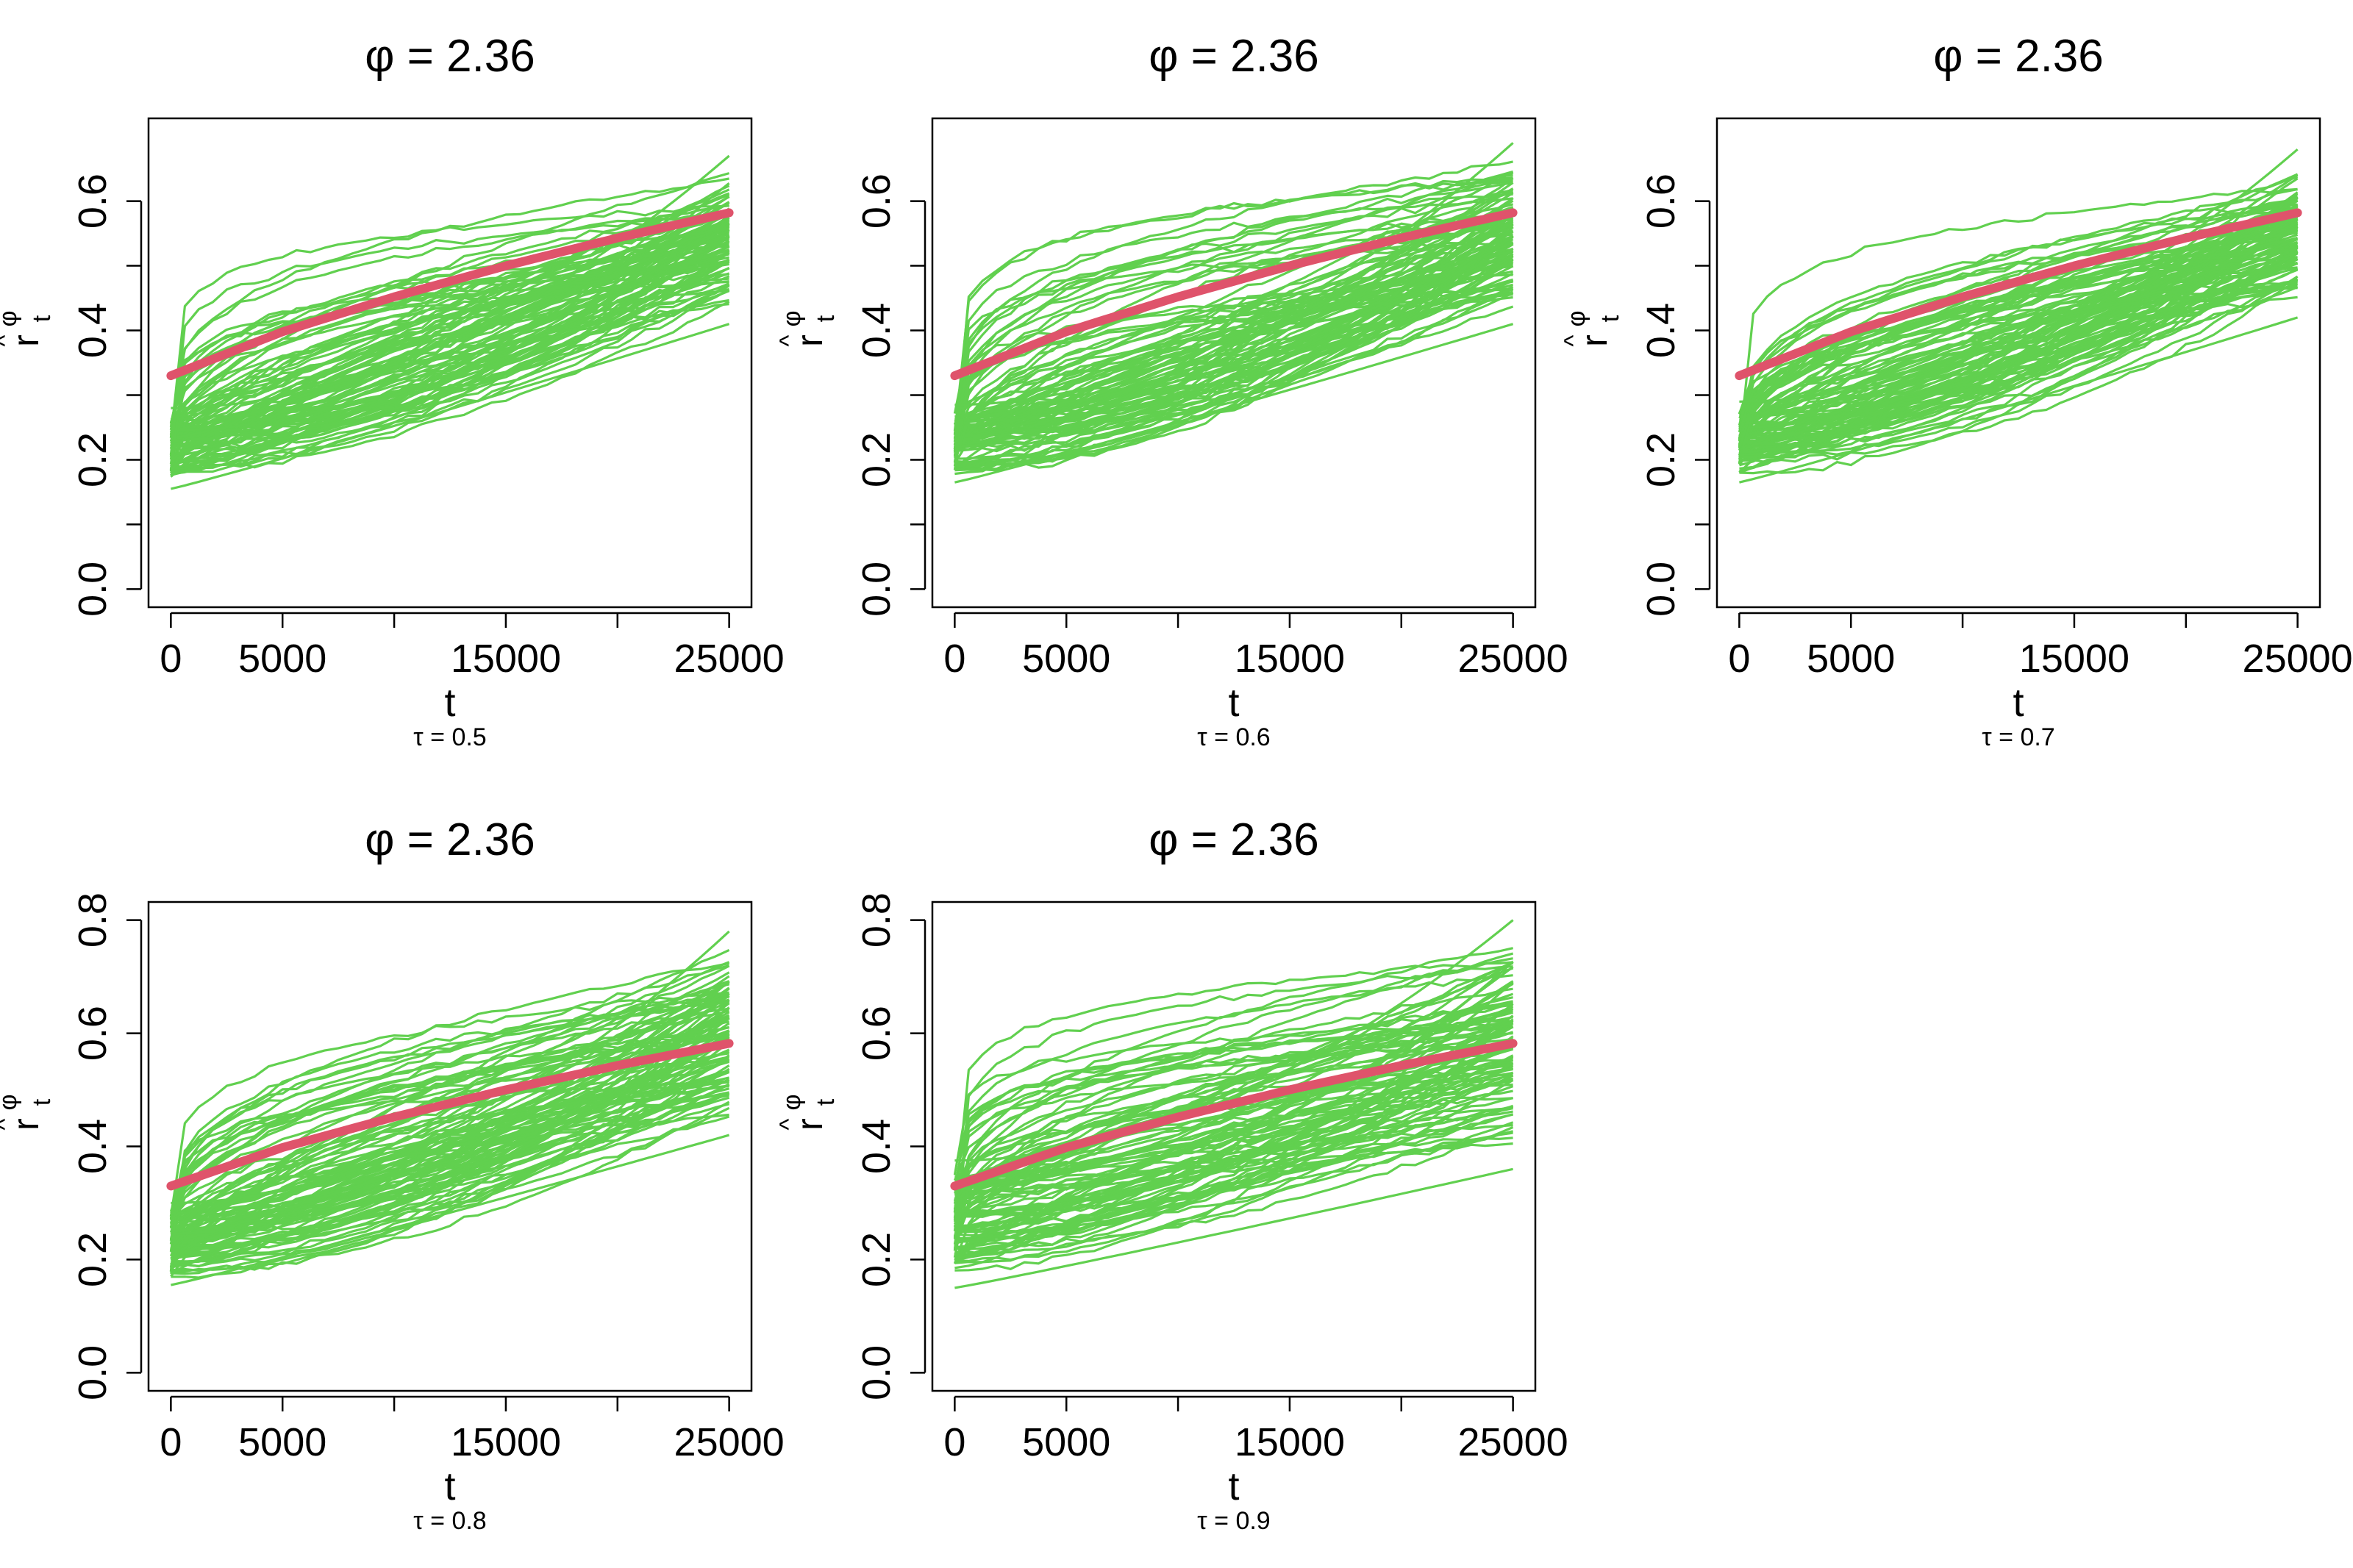 The image size is (2353, 1568). What do you see at coordinates (876, 459) in the screenshot?
I see `y-tick-label: 0.2` at bounding box center [876, 459].